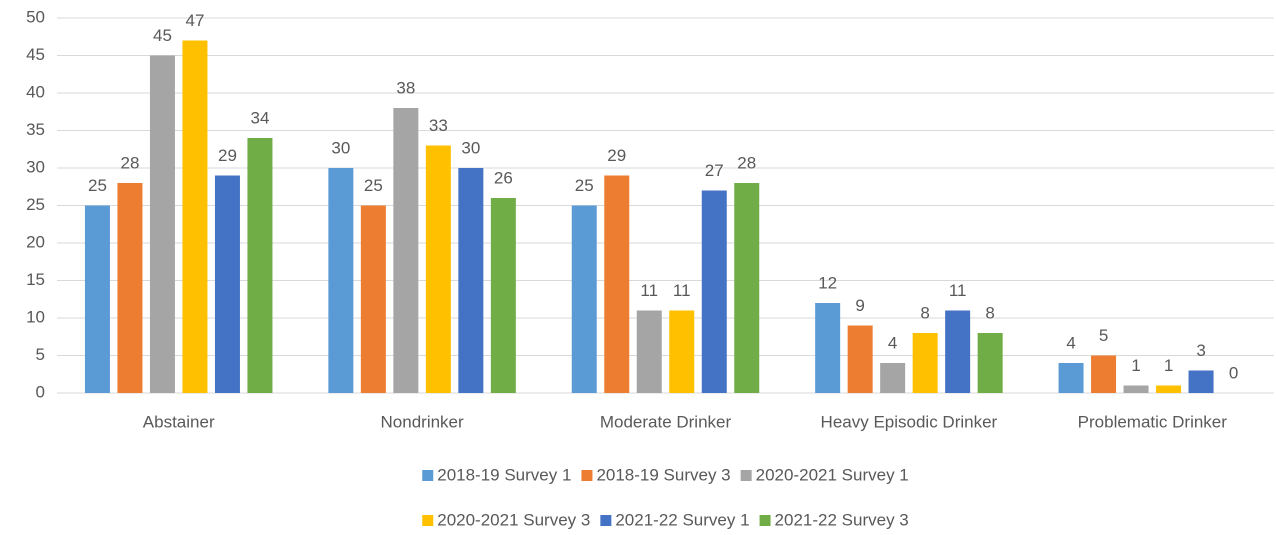  Describe the element at coordinates (827, 282) in the screenshot. I see `data-label: 12` at that location.